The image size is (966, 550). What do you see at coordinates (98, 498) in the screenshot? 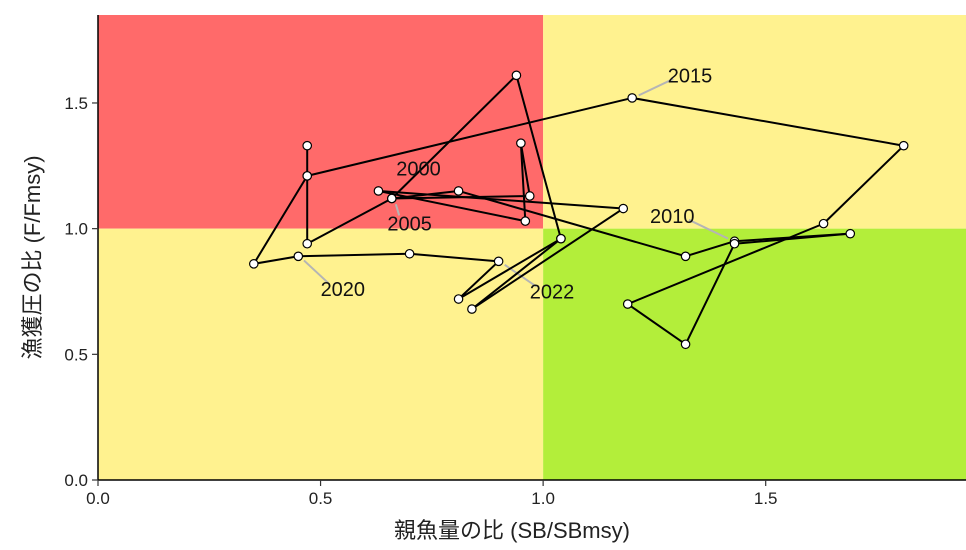
I see `x-tick-label: 0.0` at bounding box center [98, 498].